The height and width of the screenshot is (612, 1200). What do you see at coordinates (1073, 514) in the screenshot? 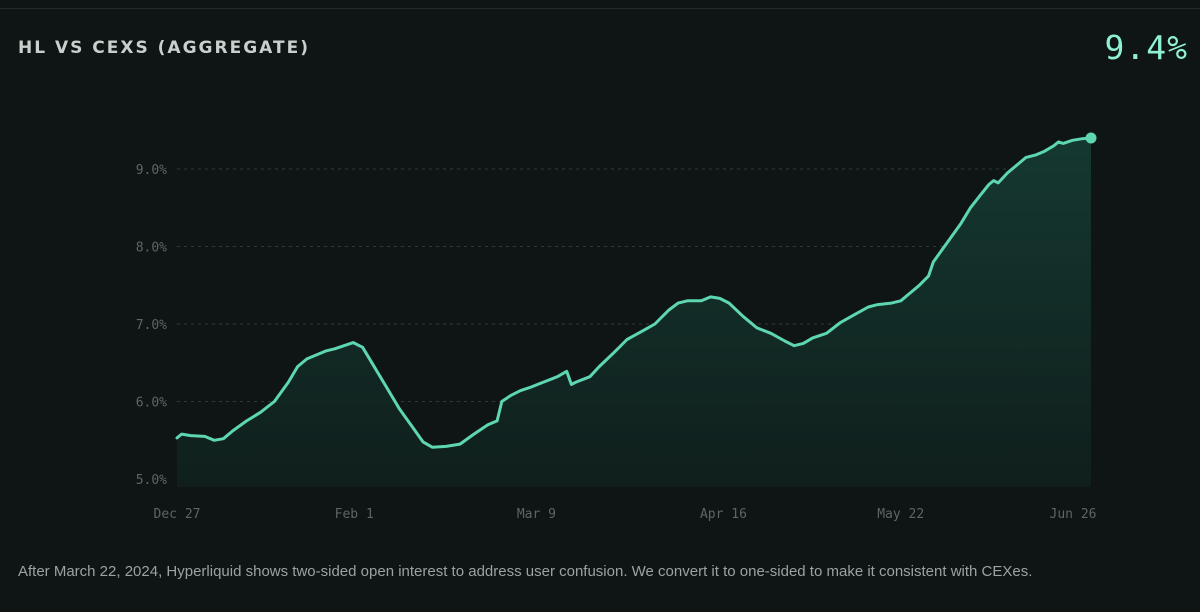
I see `x-tick-label: Jun 26` at bounding box center [1073, 514].